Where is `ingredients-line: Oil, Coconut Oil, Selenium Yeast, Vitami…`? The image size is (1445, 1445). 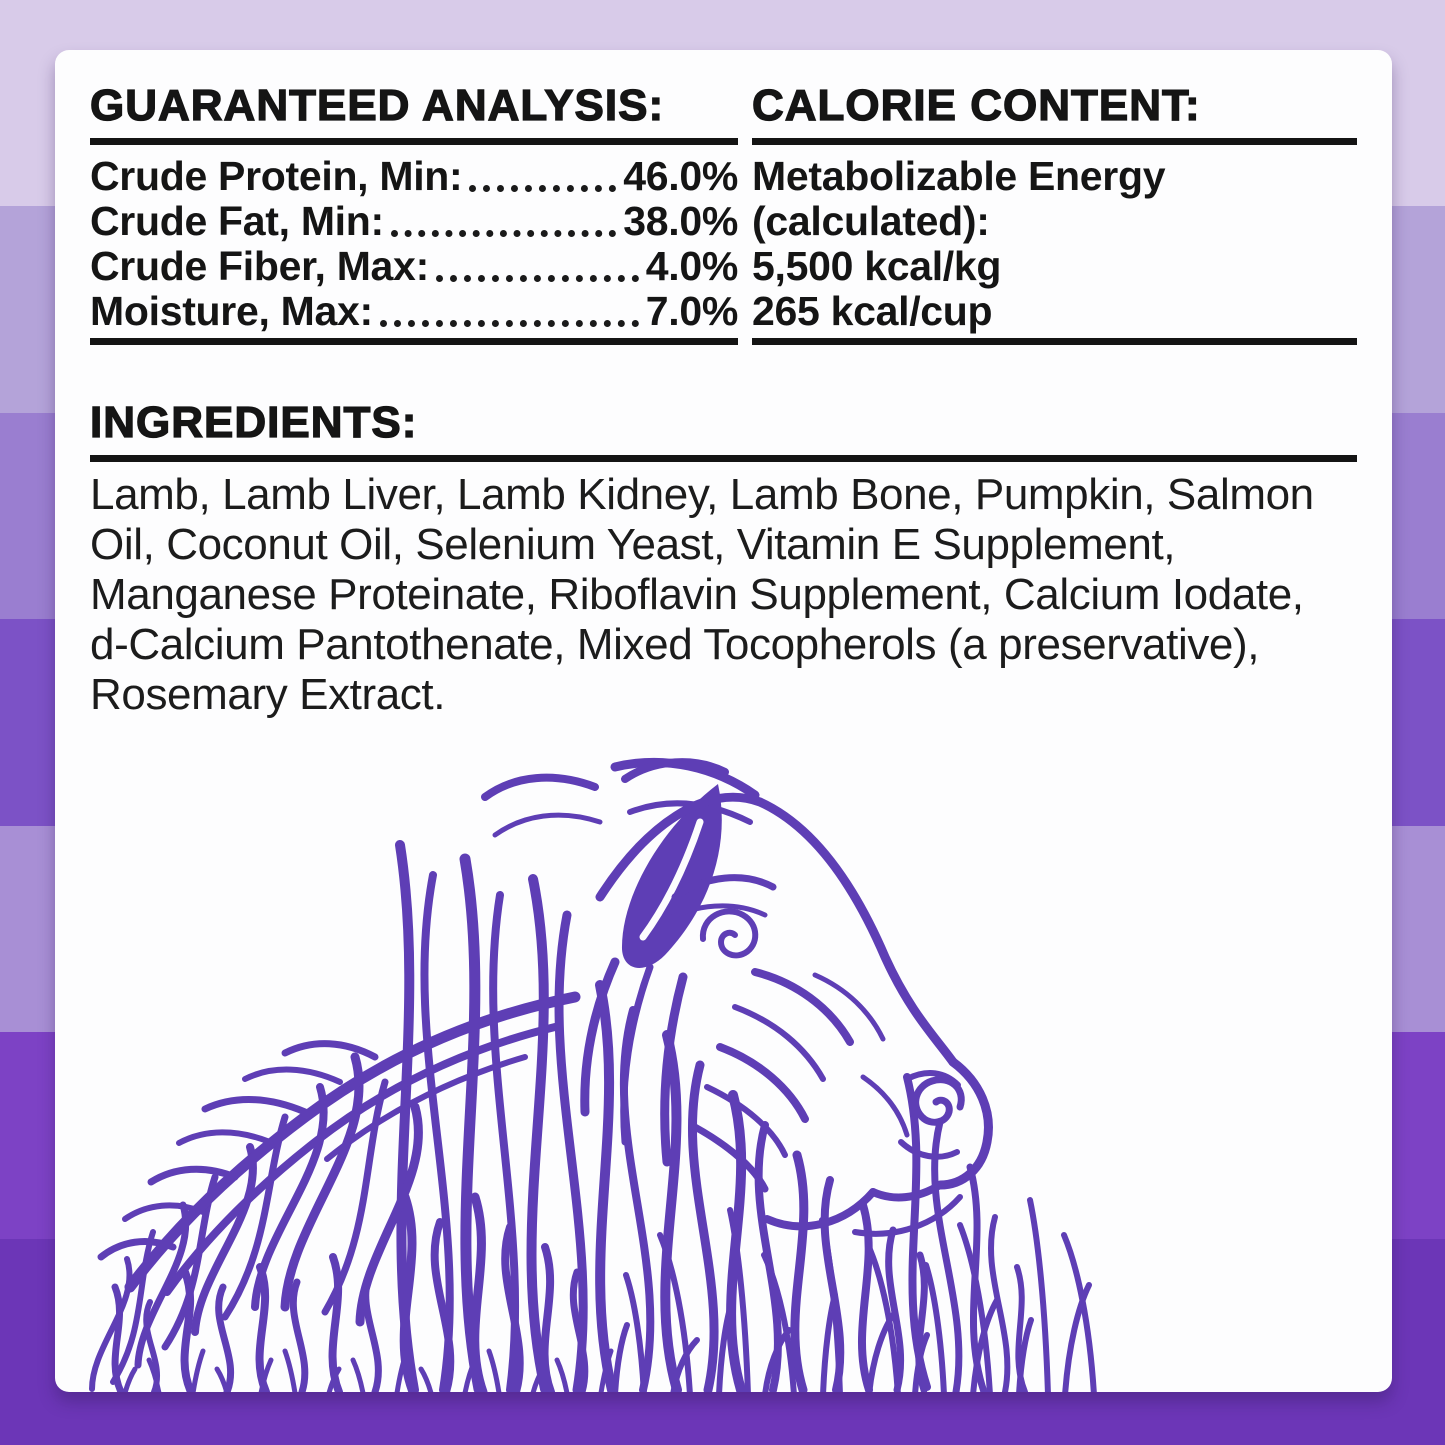
ingredients-line: Oil, Coconut Oil, Selenium Yeast, Vitami… is located at coordinates (633, 544).